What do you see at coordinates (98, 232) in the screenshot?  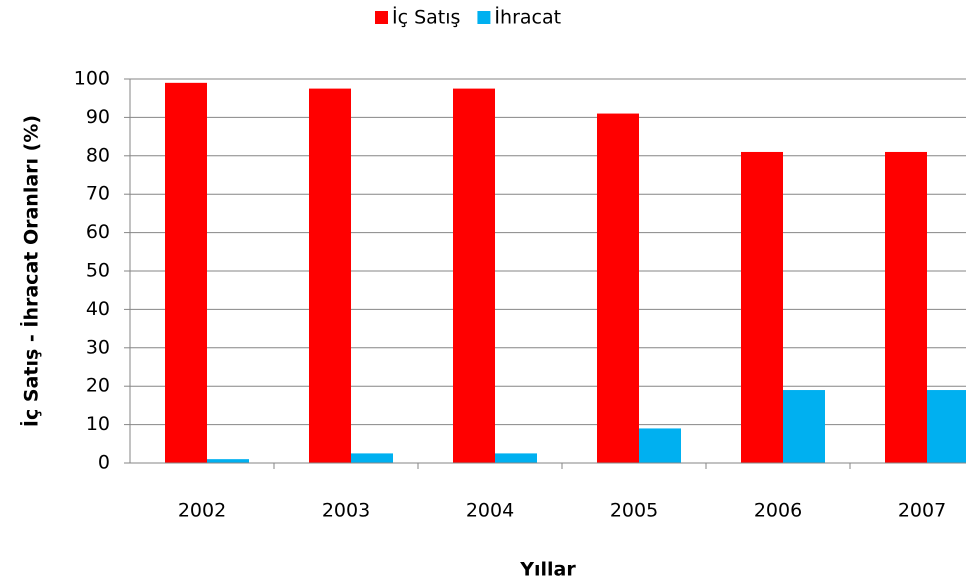 I see `y-tick-label: 60` at bounding box center [98, 232].